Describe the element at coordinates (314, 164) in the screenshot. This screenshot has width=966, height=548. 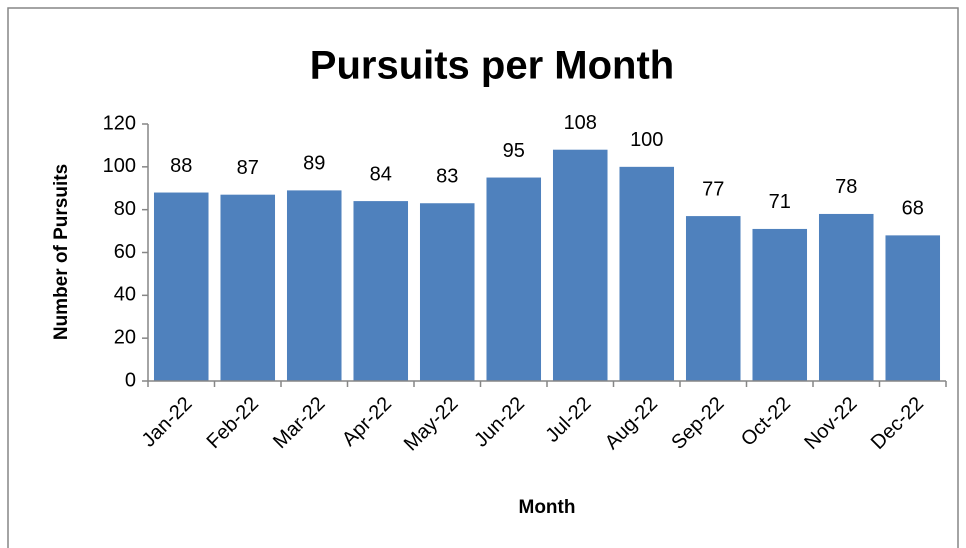
I see `data-label: 89` at that location.